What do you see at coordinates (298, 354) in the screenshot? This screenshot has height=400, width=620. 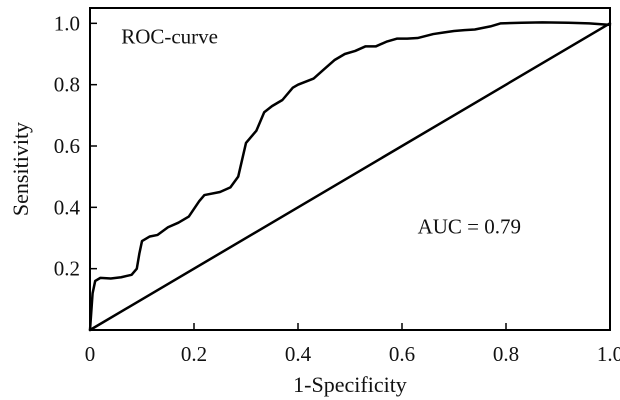 I see `x-tick-label: 0.4` at bounding box center [298, 354].